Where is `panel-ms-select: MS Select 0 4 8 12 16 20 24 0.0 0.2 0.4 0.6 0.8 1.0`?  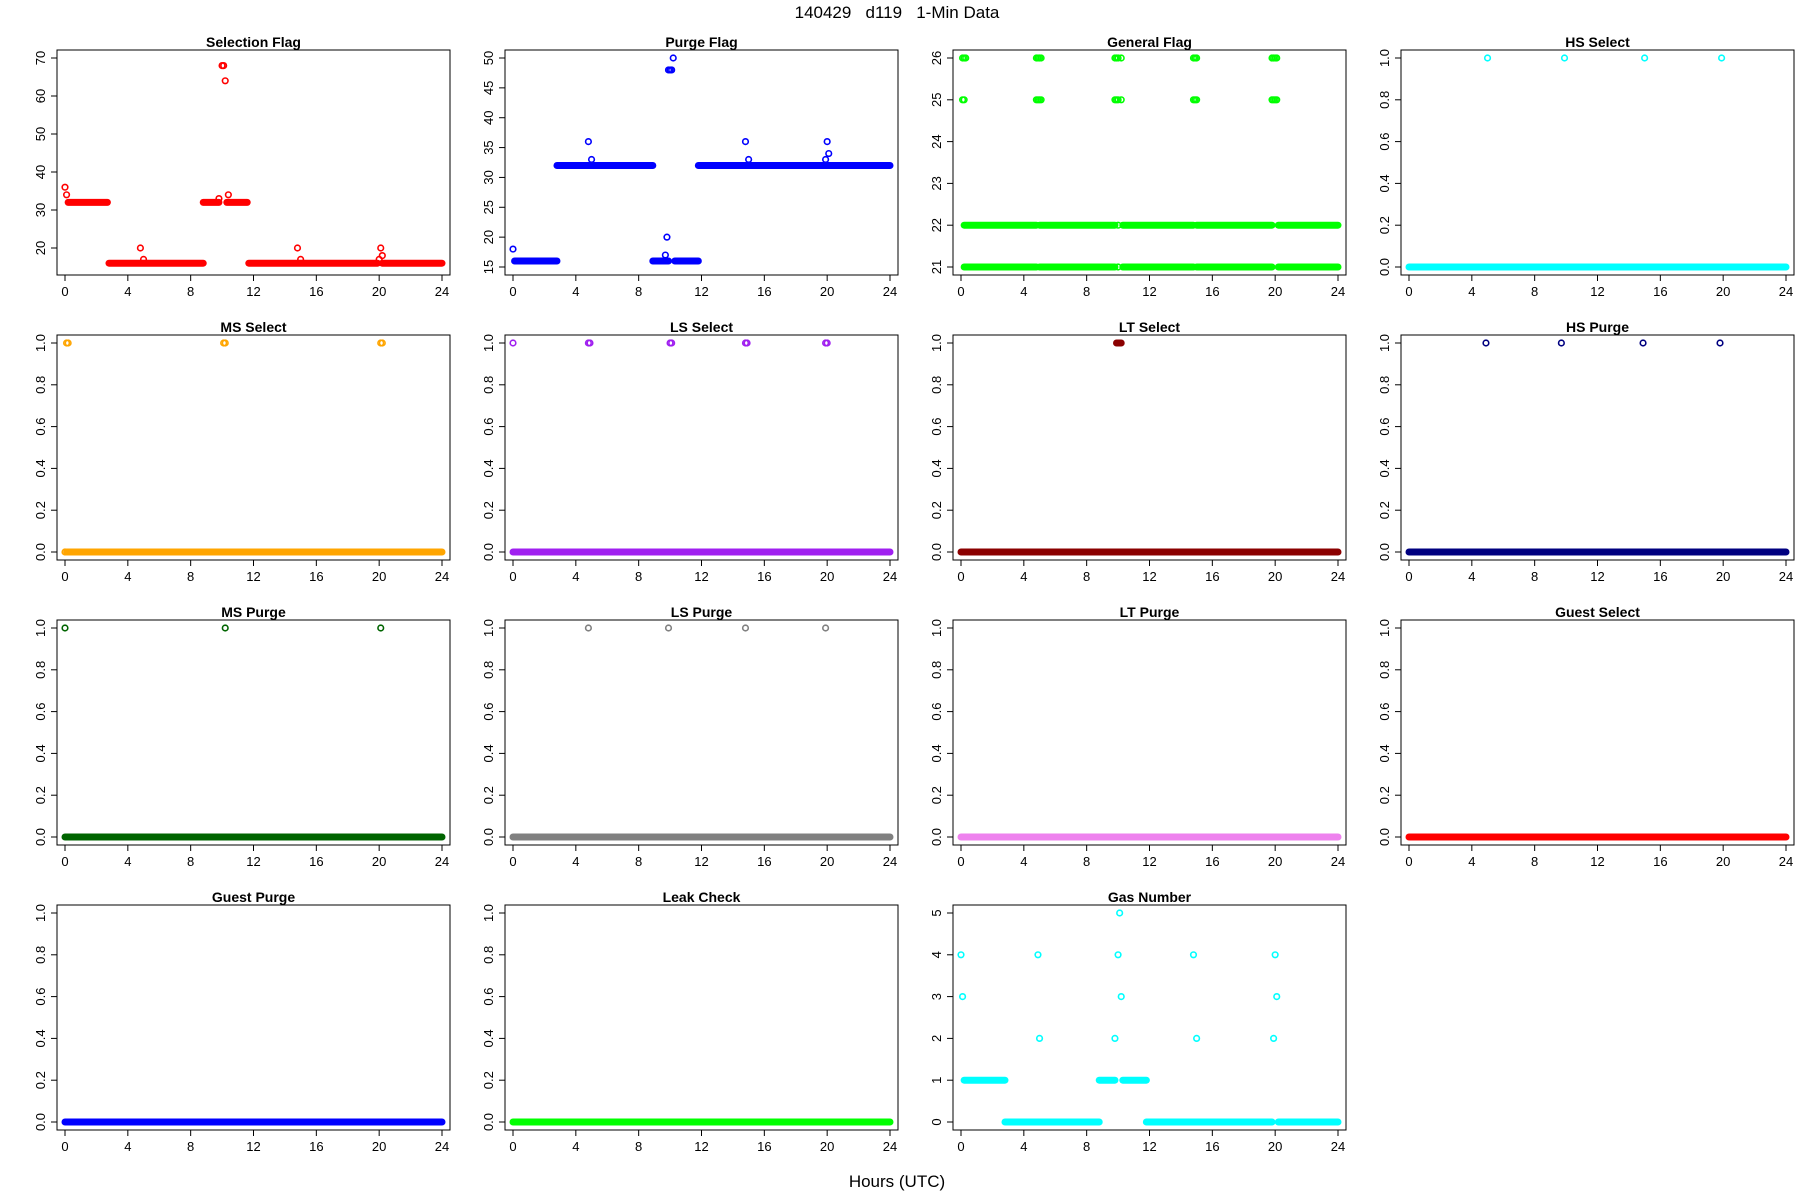
panel-ms-select: MS Select 0 4 8 12 16 20 24 0.0 0.2 0.4 0.6 0.8 1.0 is located at coordinates (242, 451).